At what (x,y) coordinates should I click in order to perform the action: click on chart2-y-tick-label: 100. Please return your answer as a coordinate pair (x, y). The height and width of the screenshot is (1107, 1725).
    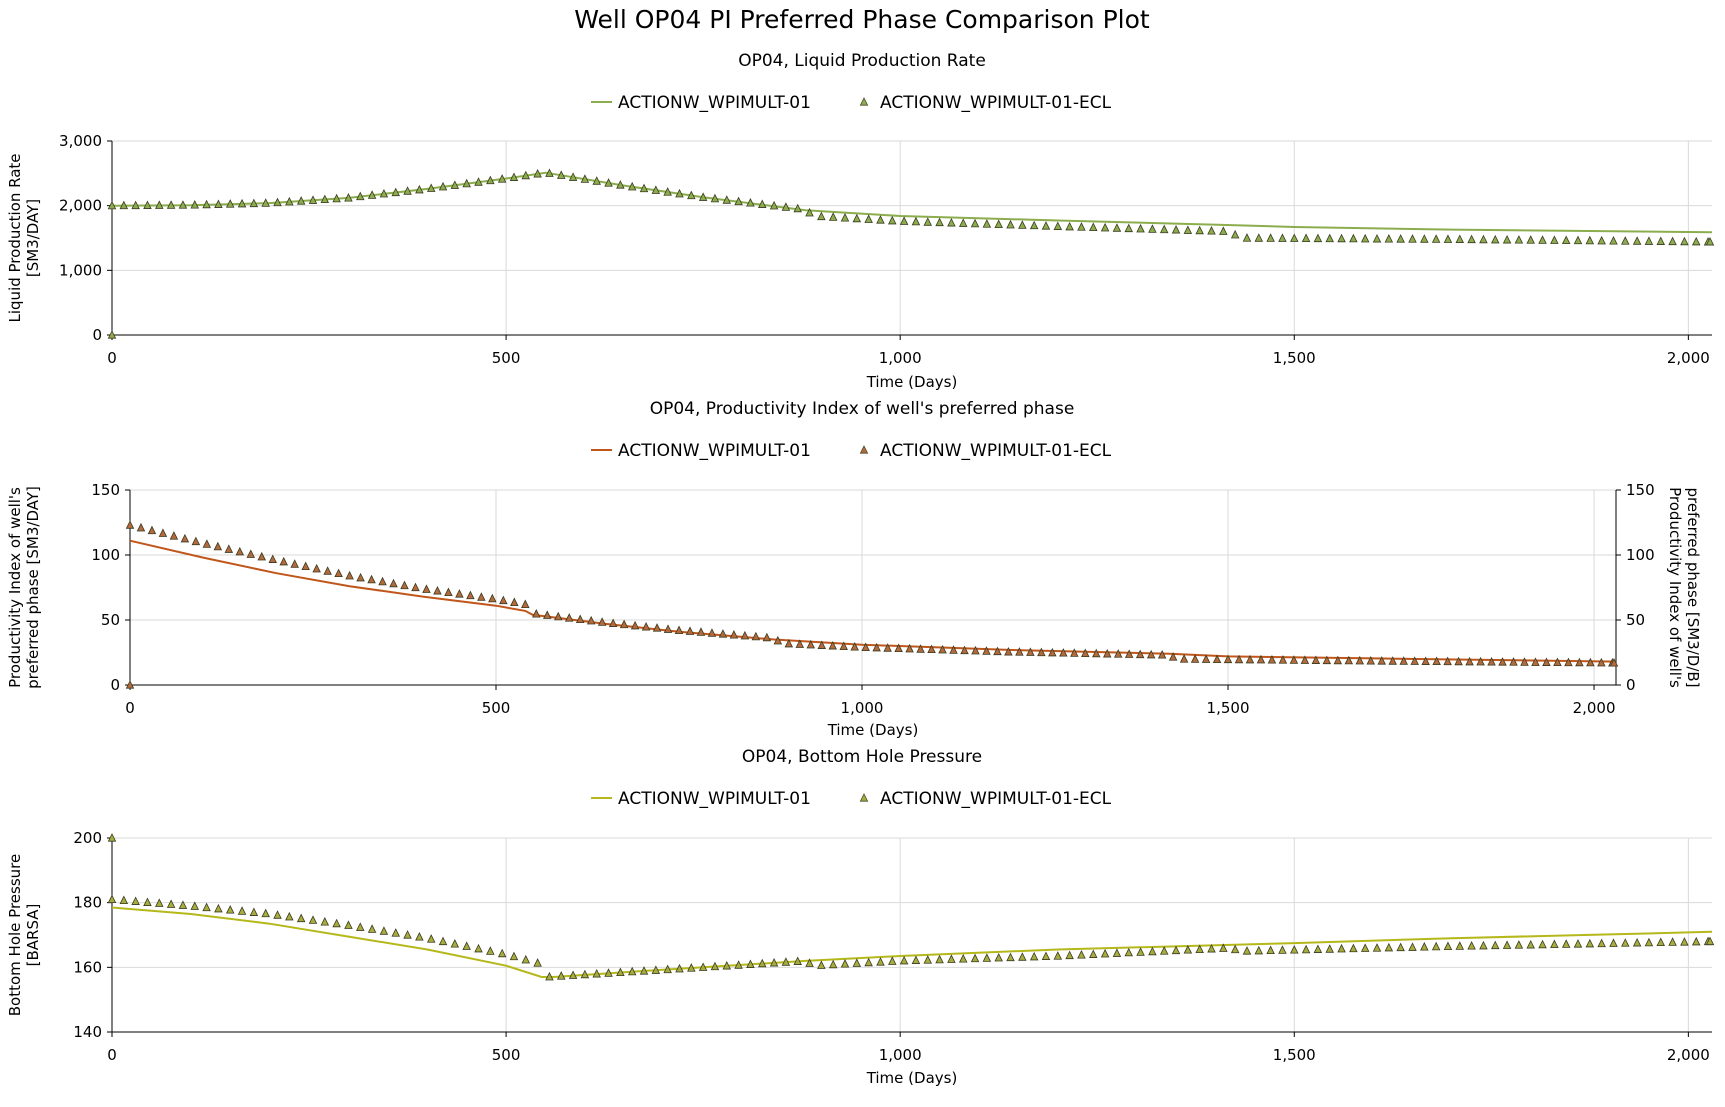
    Looking at the image, I should click on (105, 555).